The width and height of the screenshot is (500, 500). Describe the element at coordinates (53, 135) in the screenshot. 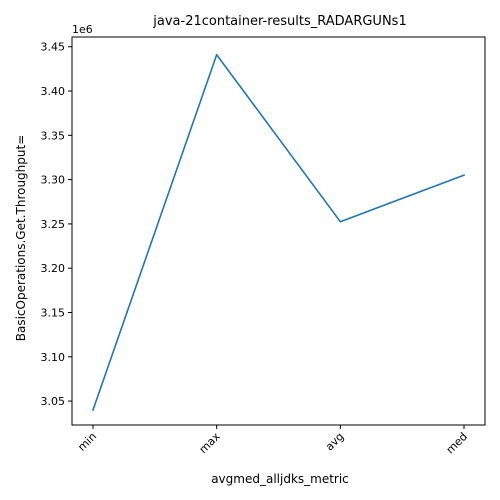

I see `y-tick-label: 3.35` at that location.